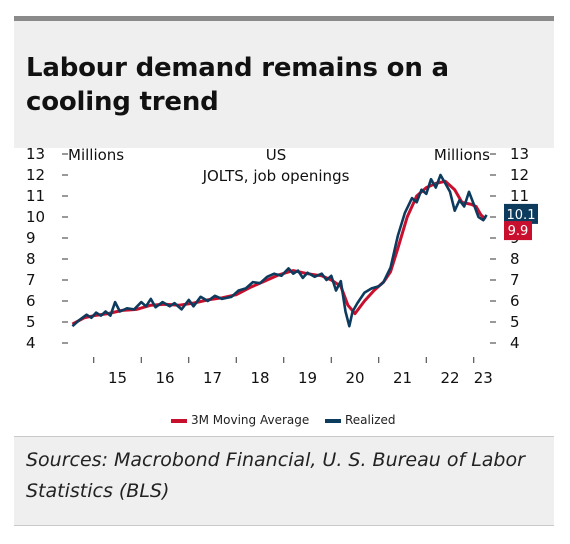 This screenshot has width=570, height=544. I want to click on y-tick-left: 9, so click(31, 238).